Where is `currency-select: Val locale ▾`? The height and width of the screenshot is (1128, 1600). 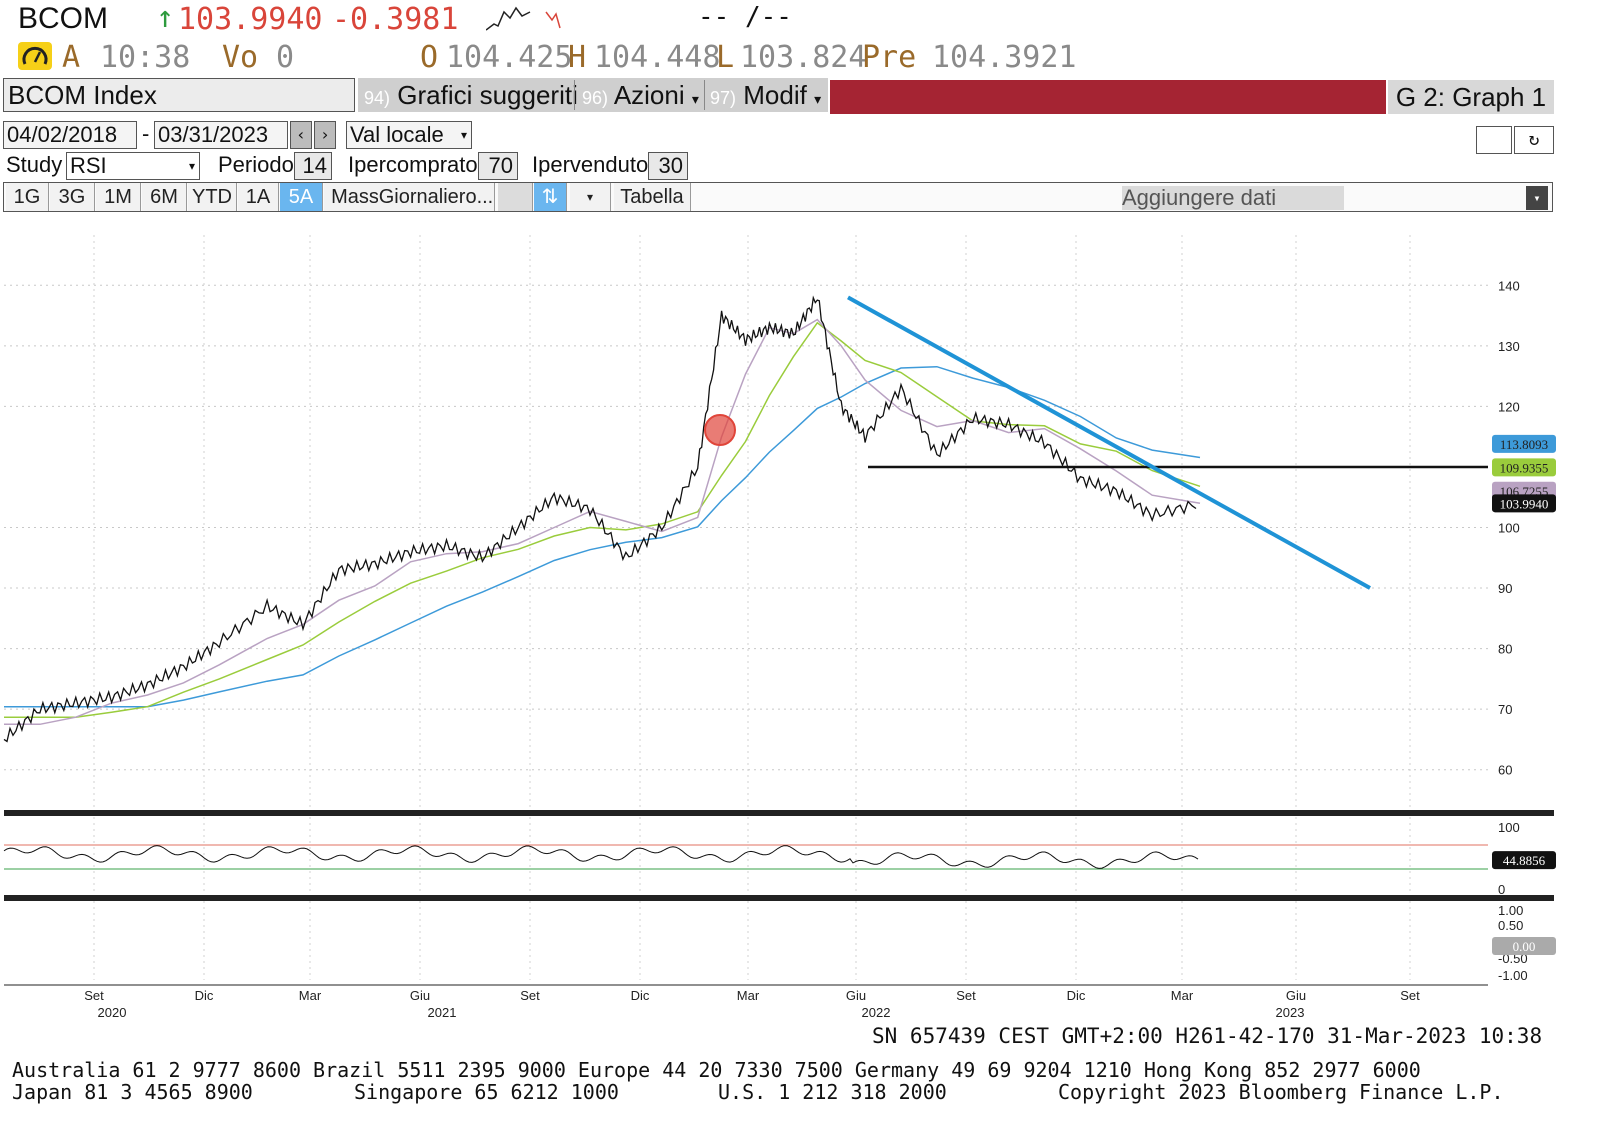 currency-select: Val locale ▾ is located at coordinates (409, 135).